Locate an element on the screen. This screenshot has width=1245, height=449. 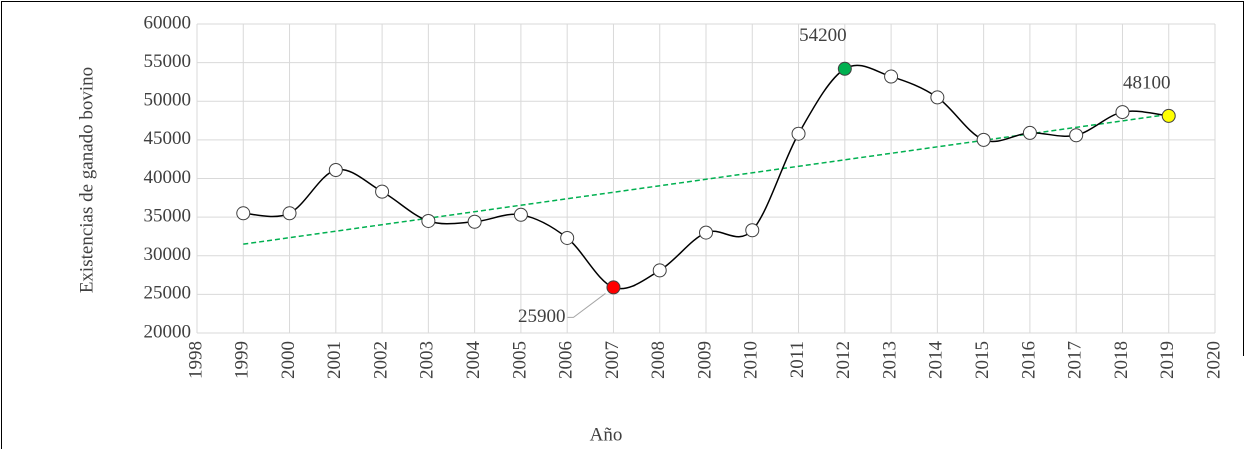
x-tick-label: 2005 is located at coordinates (519, 360).